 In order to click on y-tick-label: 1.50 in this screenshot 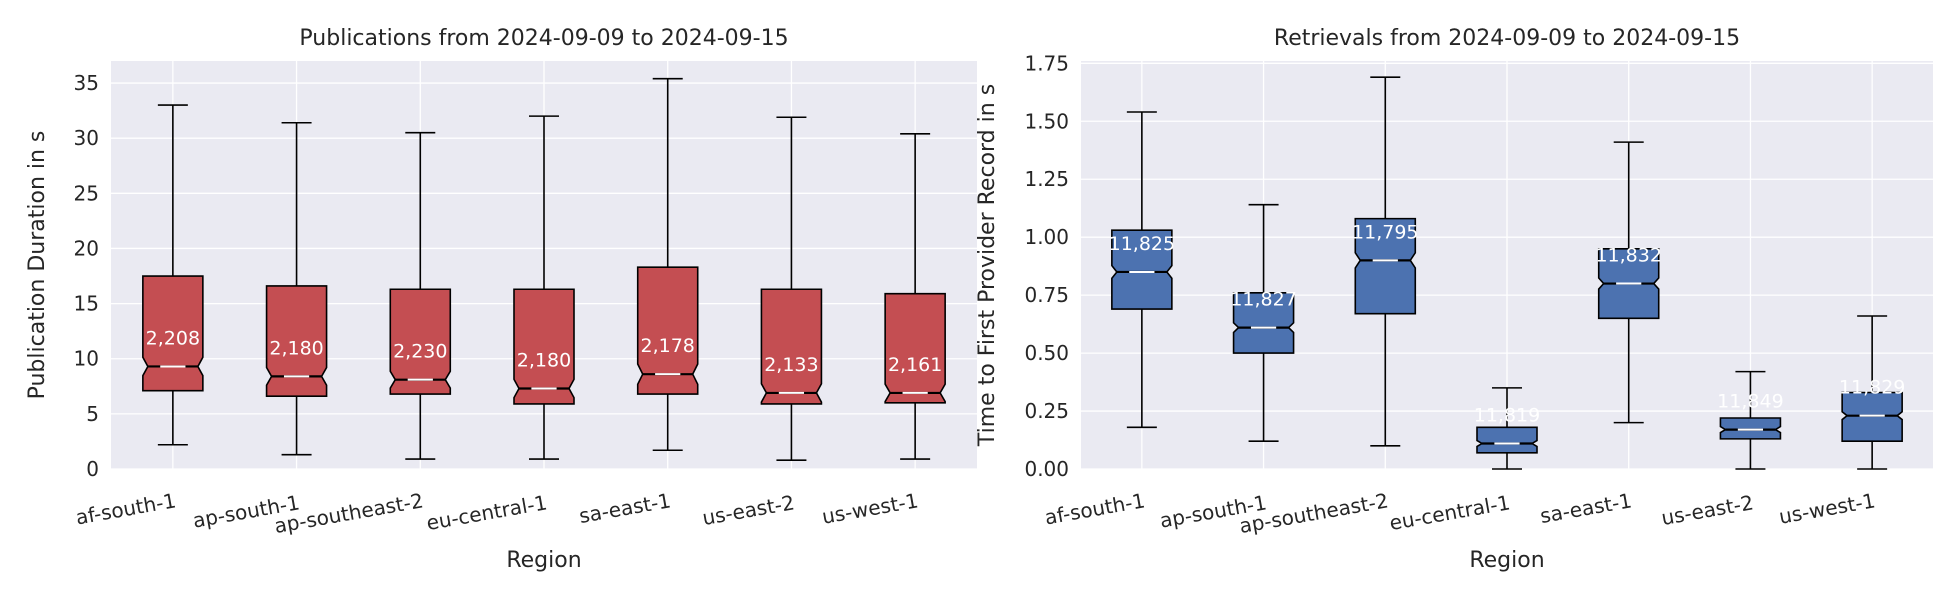, I will do `click(1046, 121)`.